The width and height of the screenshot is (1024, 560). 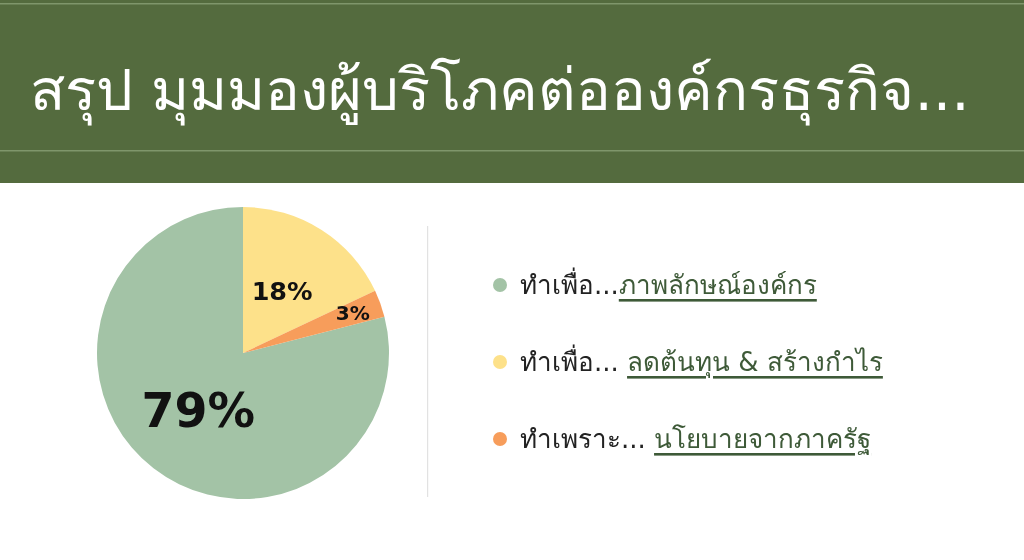 What do you see at coordinates (696, 439) in the screenshot?
I see `legend-label: ทำเพราะ... นโยบายจากภาครัฐ` at bounding box center [696, 439].